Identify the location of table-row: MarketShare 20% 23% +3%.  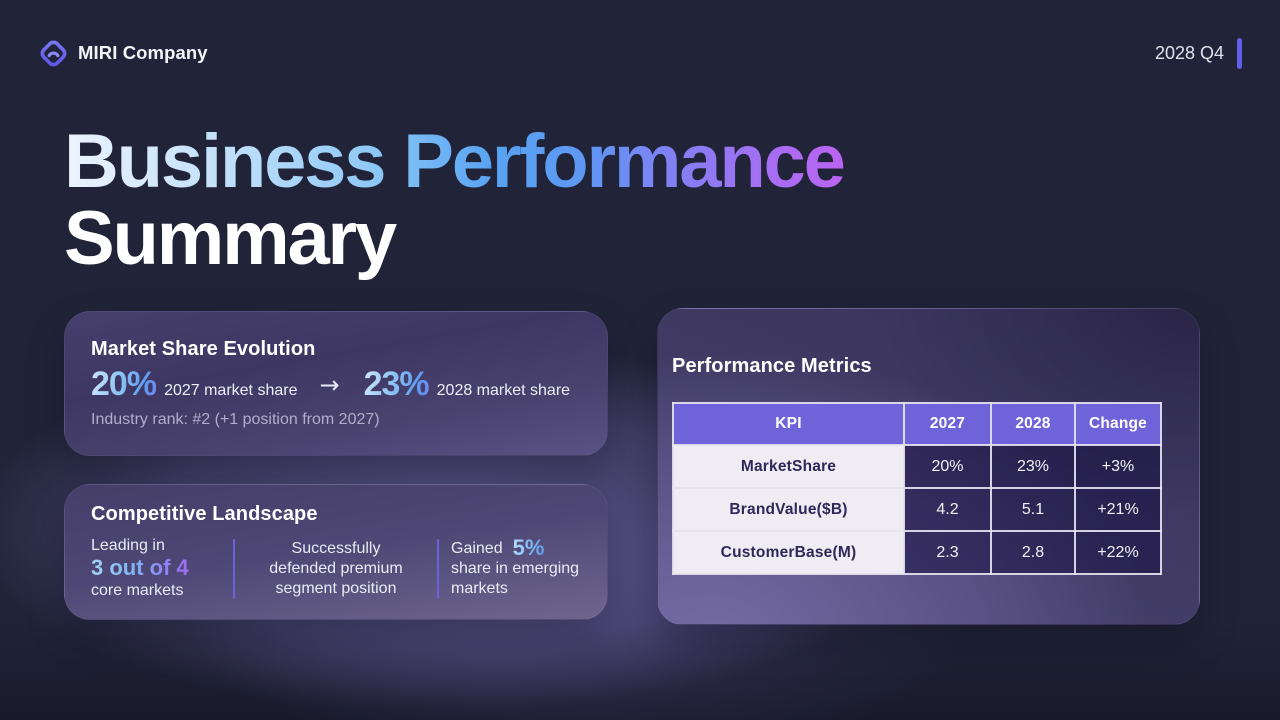
(917, 466).